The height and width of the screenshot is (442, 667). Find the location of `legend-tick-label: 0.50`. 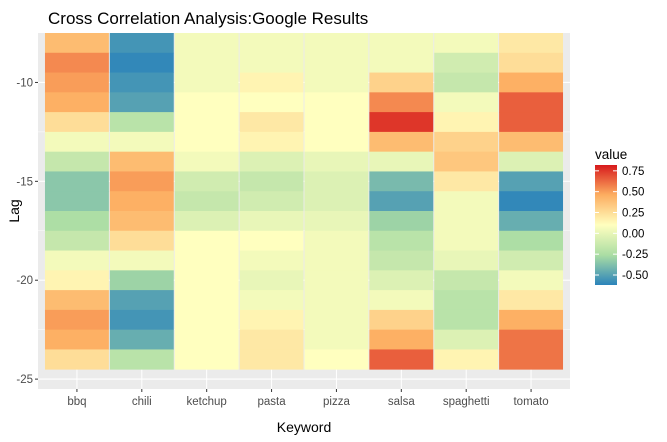

legend-tick-label: 0.50 is located at coordinates (633, 193).